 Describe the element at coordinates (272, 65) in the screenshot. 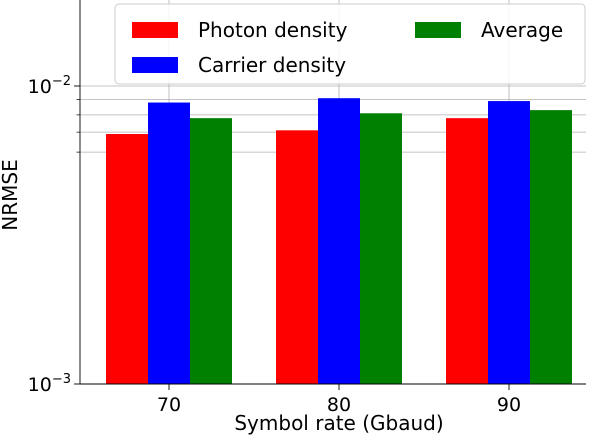

I see `legend-label: Carrier density` at that location.